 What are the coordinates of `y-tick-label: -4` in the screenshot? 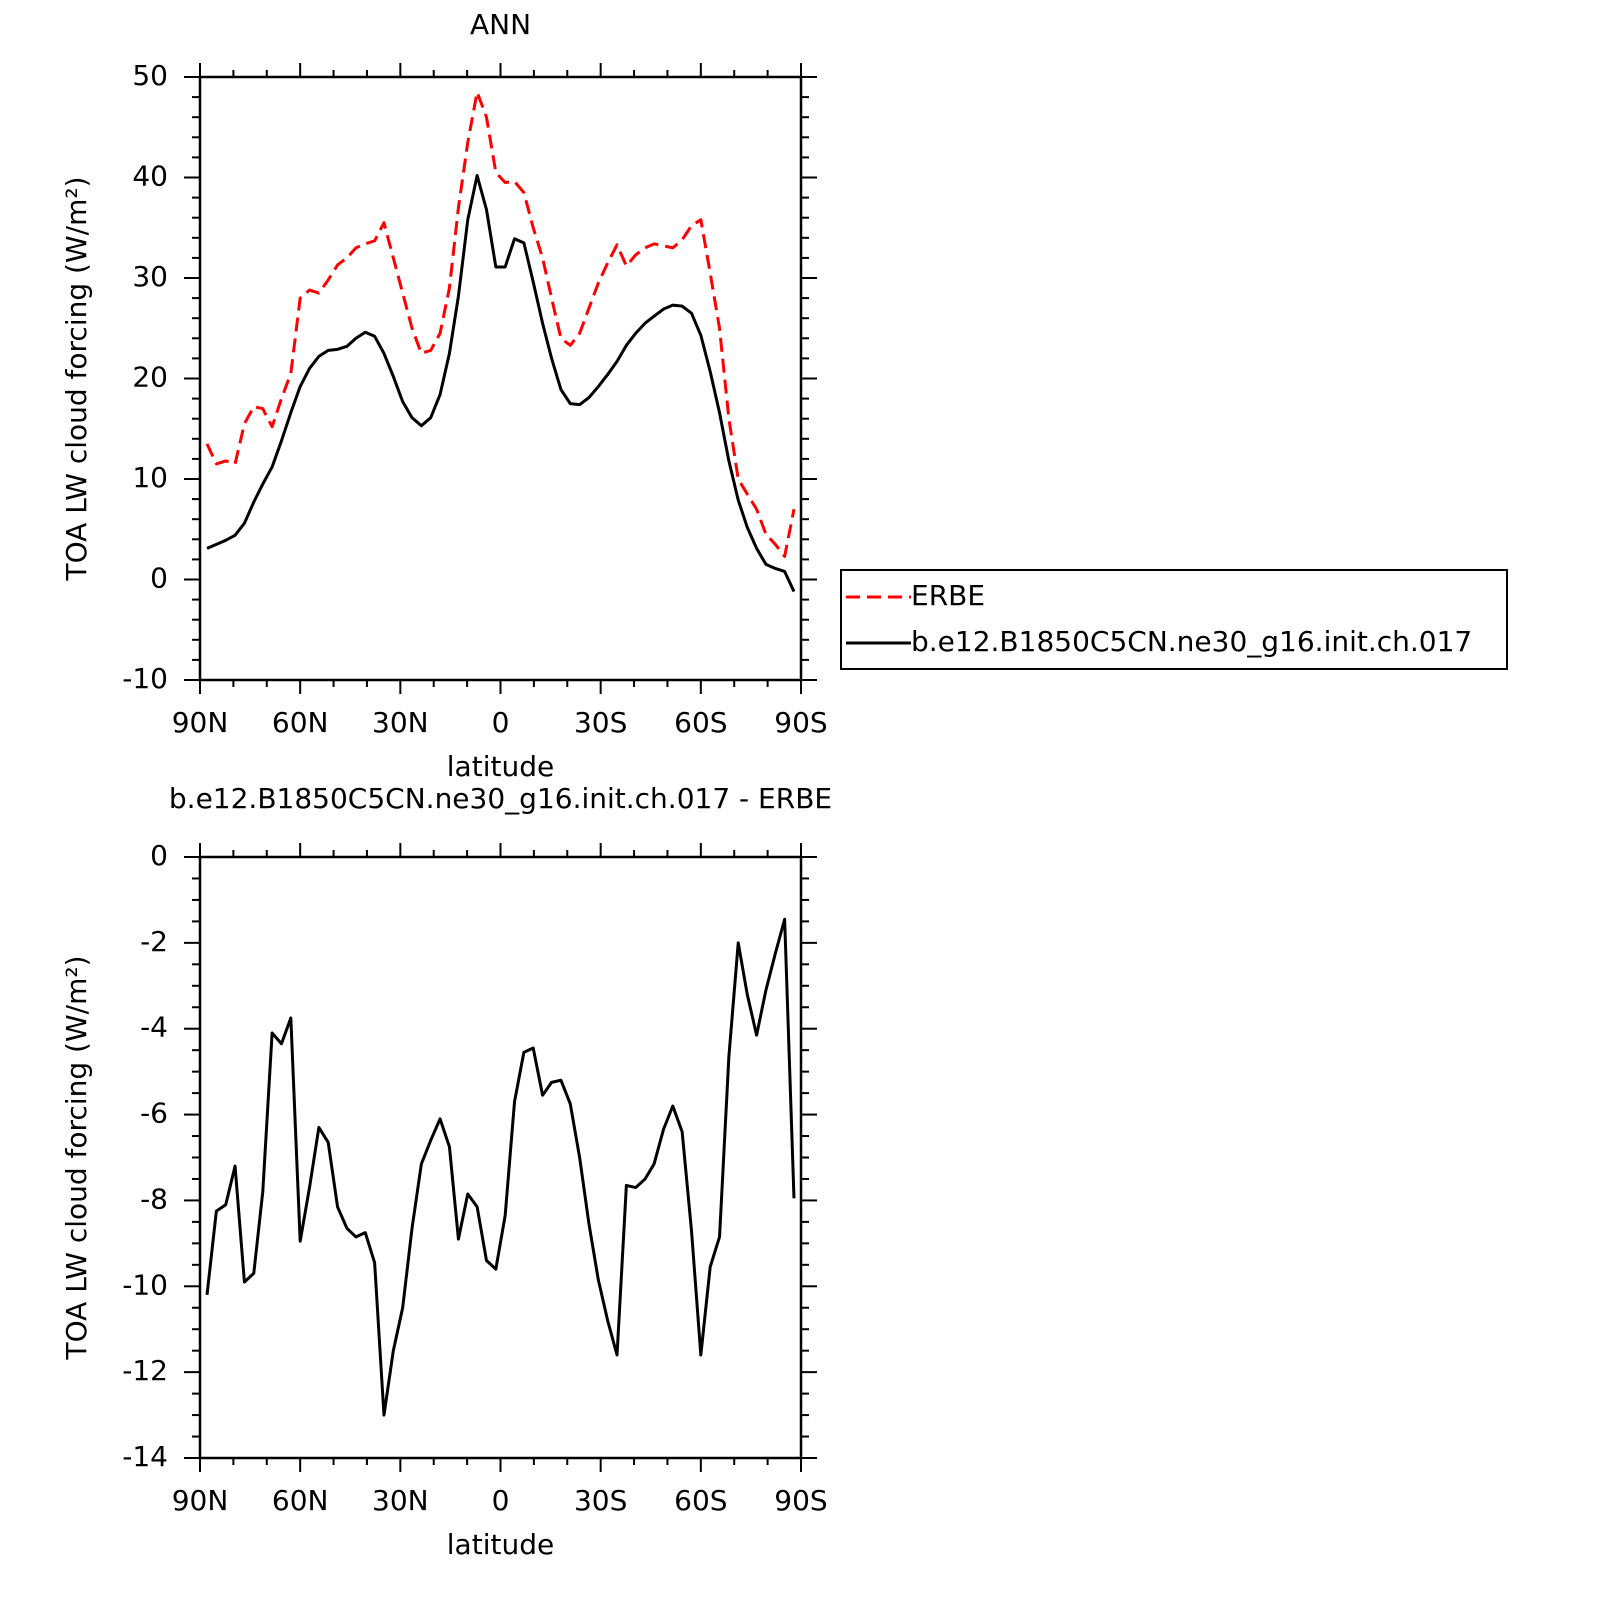 It's located at (154, 1027).